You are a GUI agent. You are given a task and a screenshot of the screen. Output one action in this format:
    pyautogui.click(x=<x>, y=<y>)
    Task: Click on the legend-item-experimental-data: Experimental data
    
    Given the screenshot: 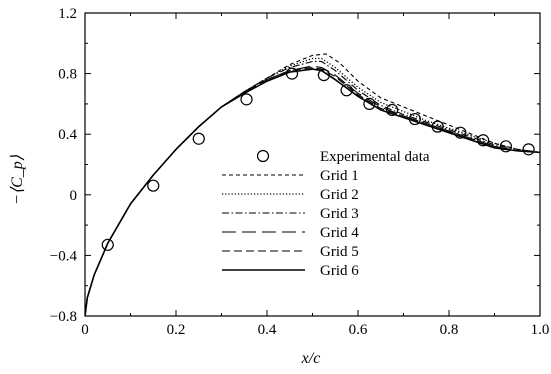 What is the action you would take?
    pyautogui.click(x=343, y=157)
    